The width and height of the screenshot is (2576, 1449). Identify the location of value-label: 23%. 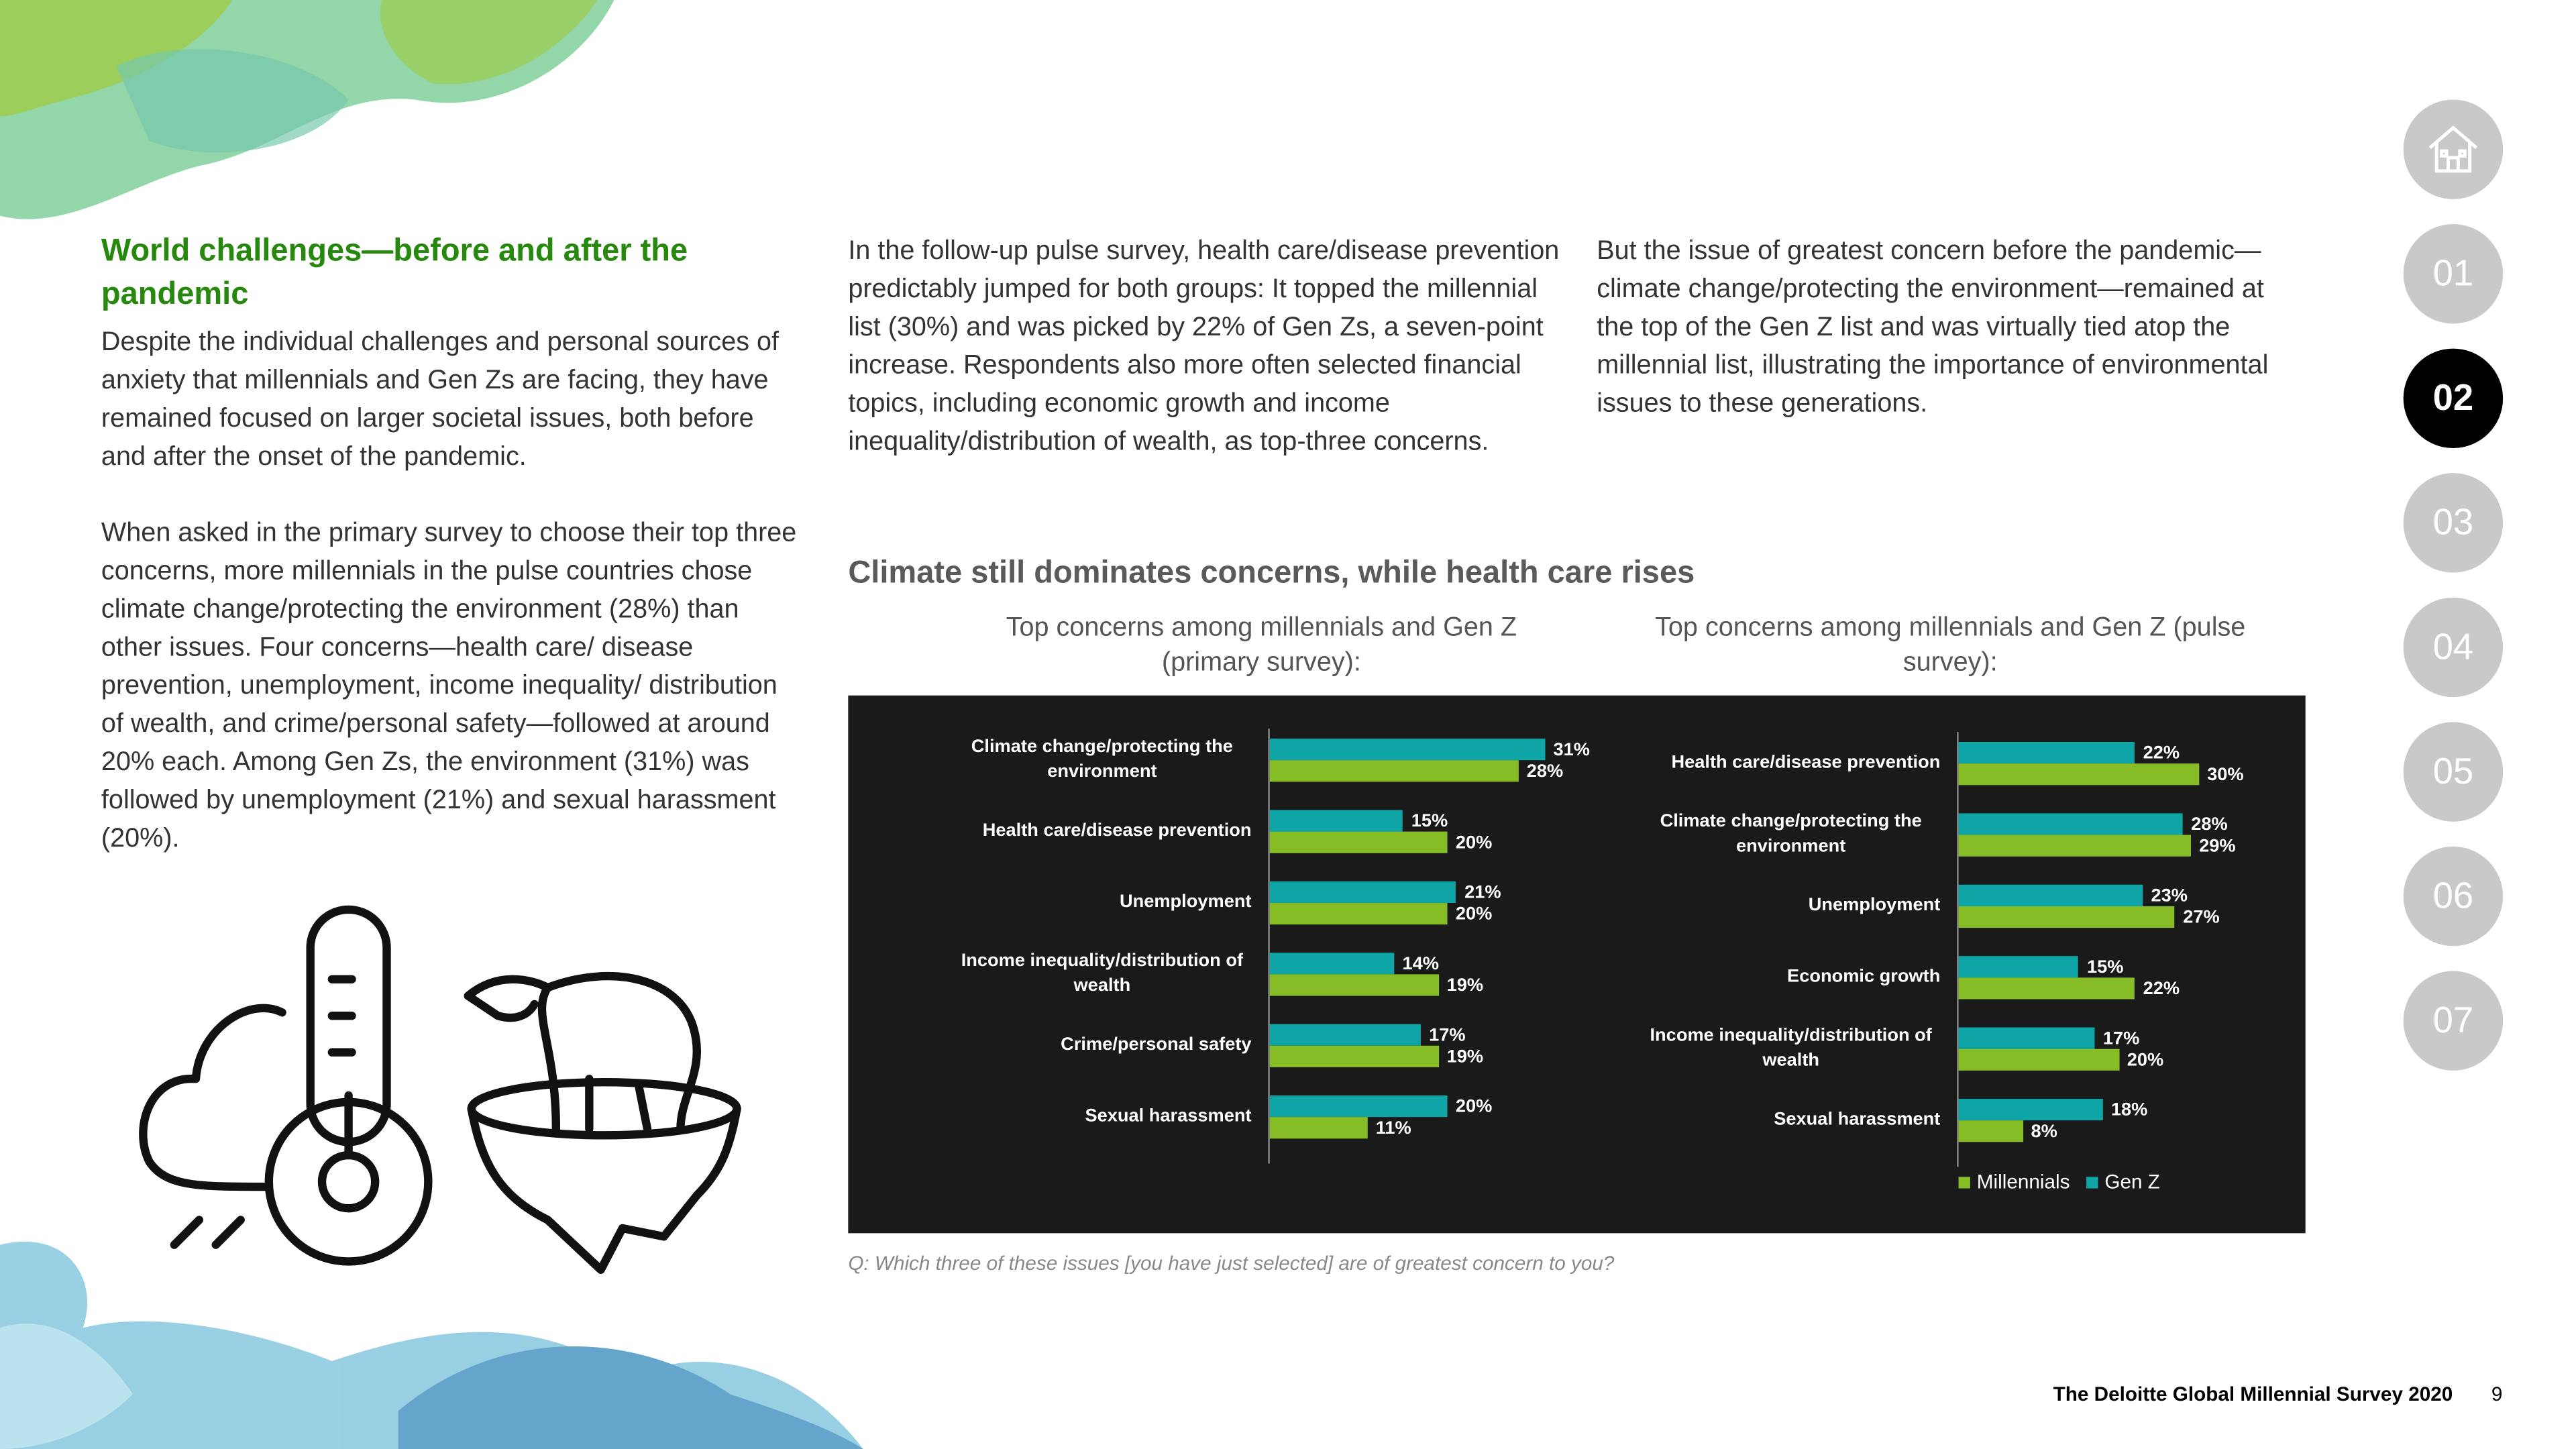
(2169, 895).